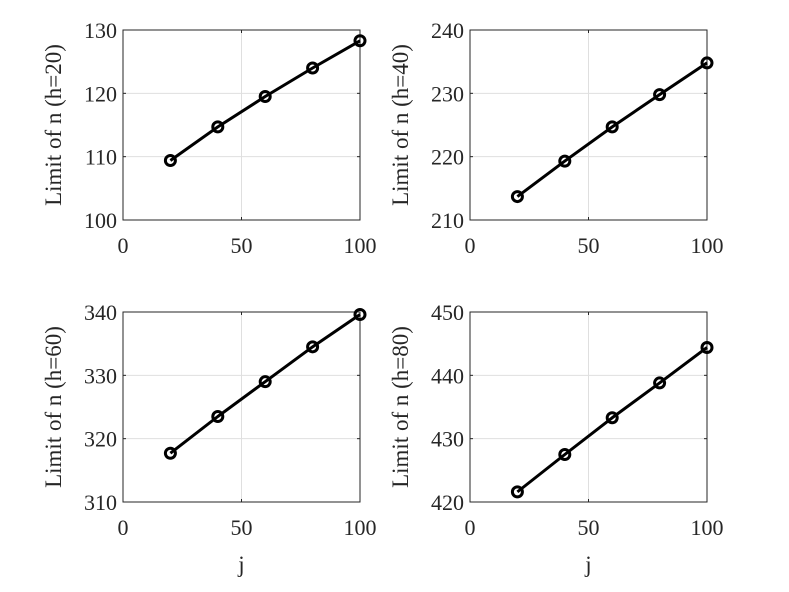 The image size is (789, 592). Describe the element at coordinates (447, 312) in the screenshot. I see `y-tick-label: 450` at that location.